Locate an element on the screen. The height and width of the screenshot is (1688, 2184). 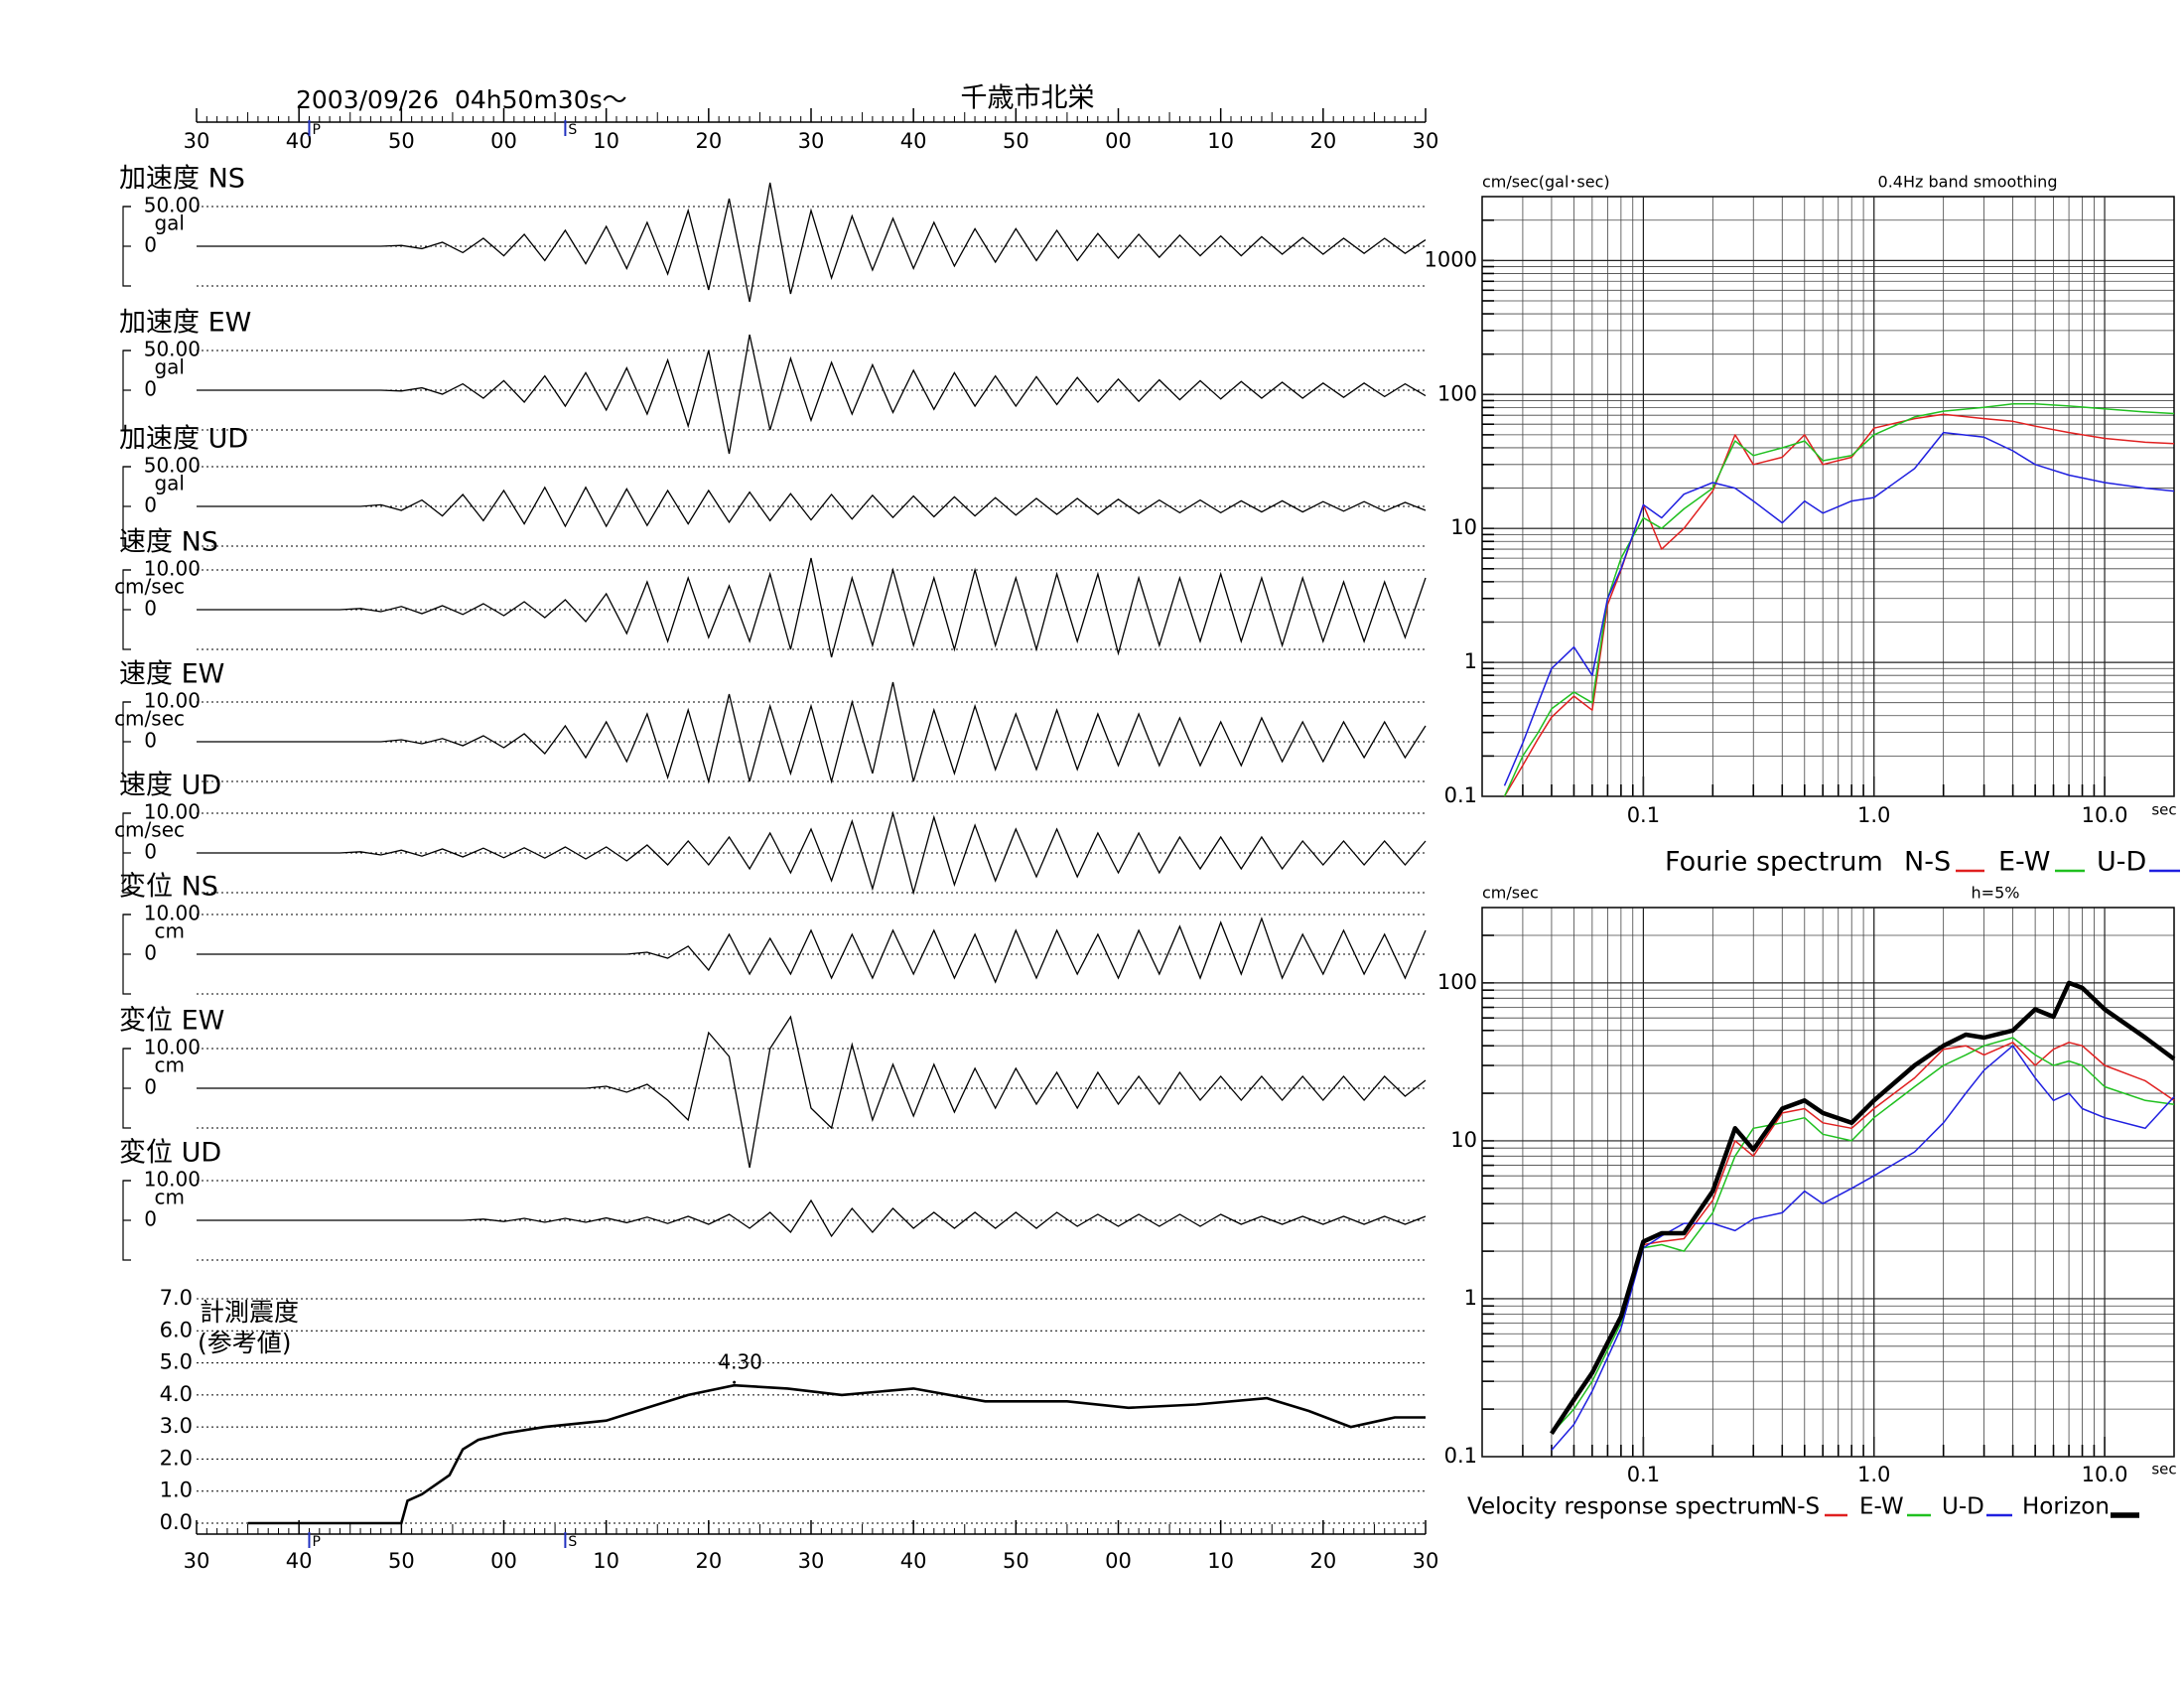
phase-label: S is located at coordinates (572, 1542).